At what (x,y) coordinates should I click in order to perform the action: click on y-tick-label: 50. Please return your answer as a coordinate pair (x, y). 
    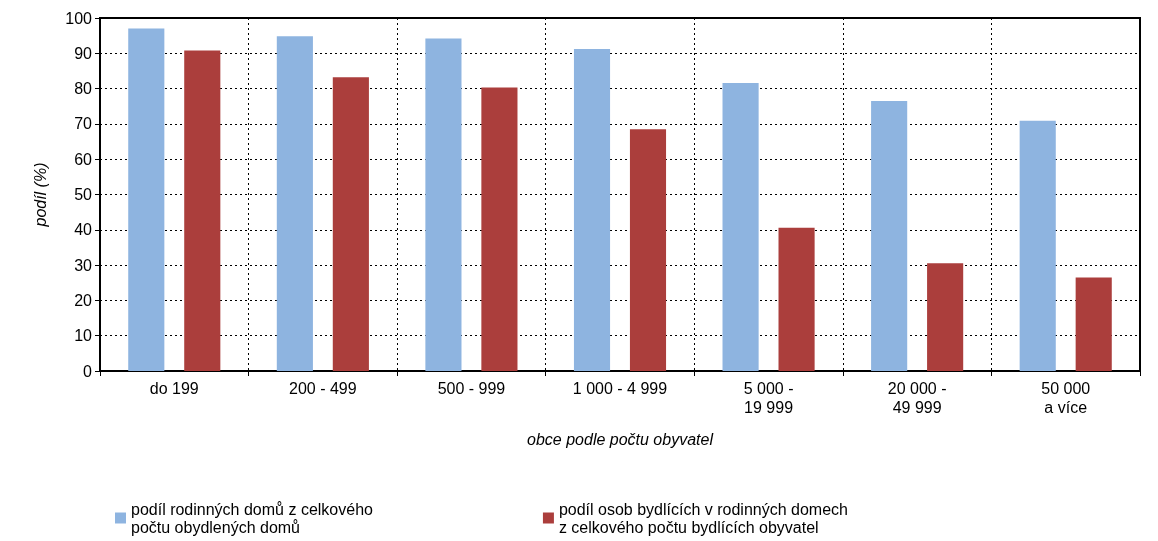
    Looking at the image, I should click on (83, 194).